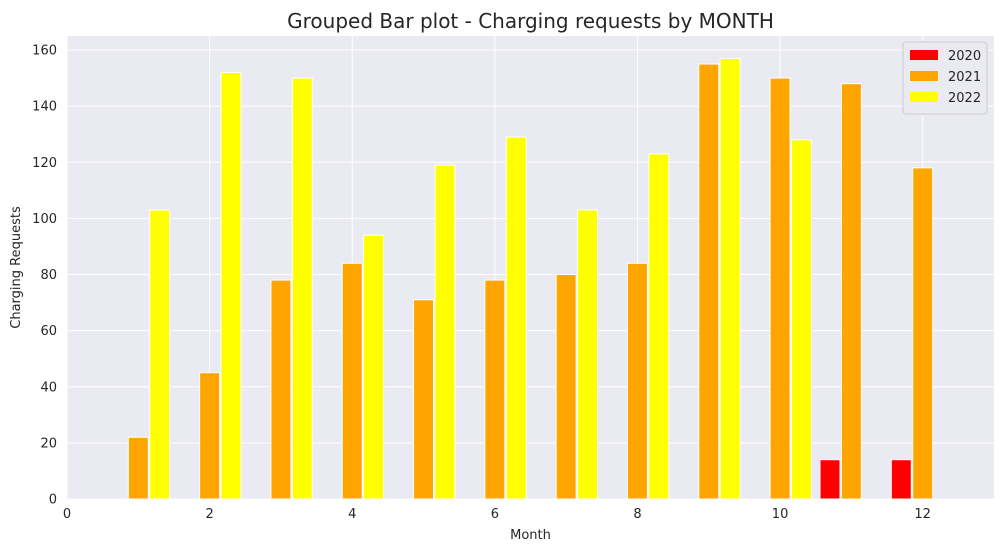 The width and height of the screenshot is (1005, 551). I want to click on x-tick-label: 0, so click(67, 514).